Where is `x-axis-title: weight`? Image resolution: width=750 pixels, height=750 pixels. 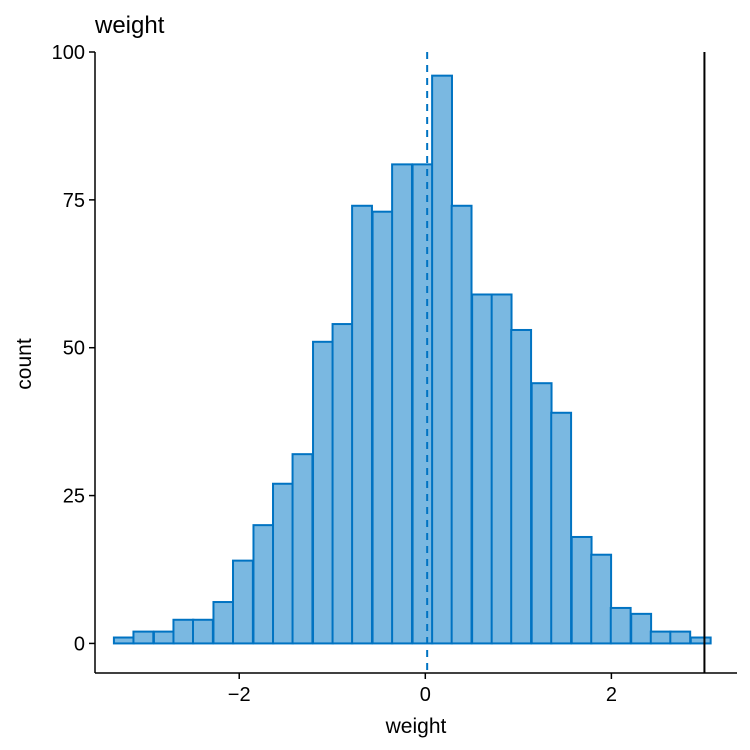 x-axis-title: weight is located at coordinates (416, 726).